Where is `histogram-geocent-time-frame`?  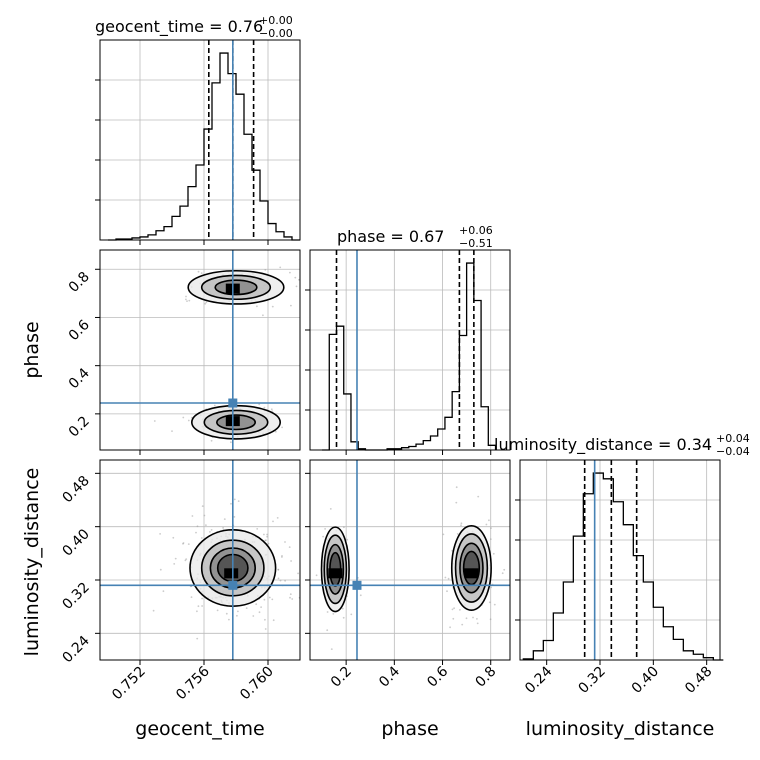 histogram-geocent-time-frame is located at coordinates (200, 140).